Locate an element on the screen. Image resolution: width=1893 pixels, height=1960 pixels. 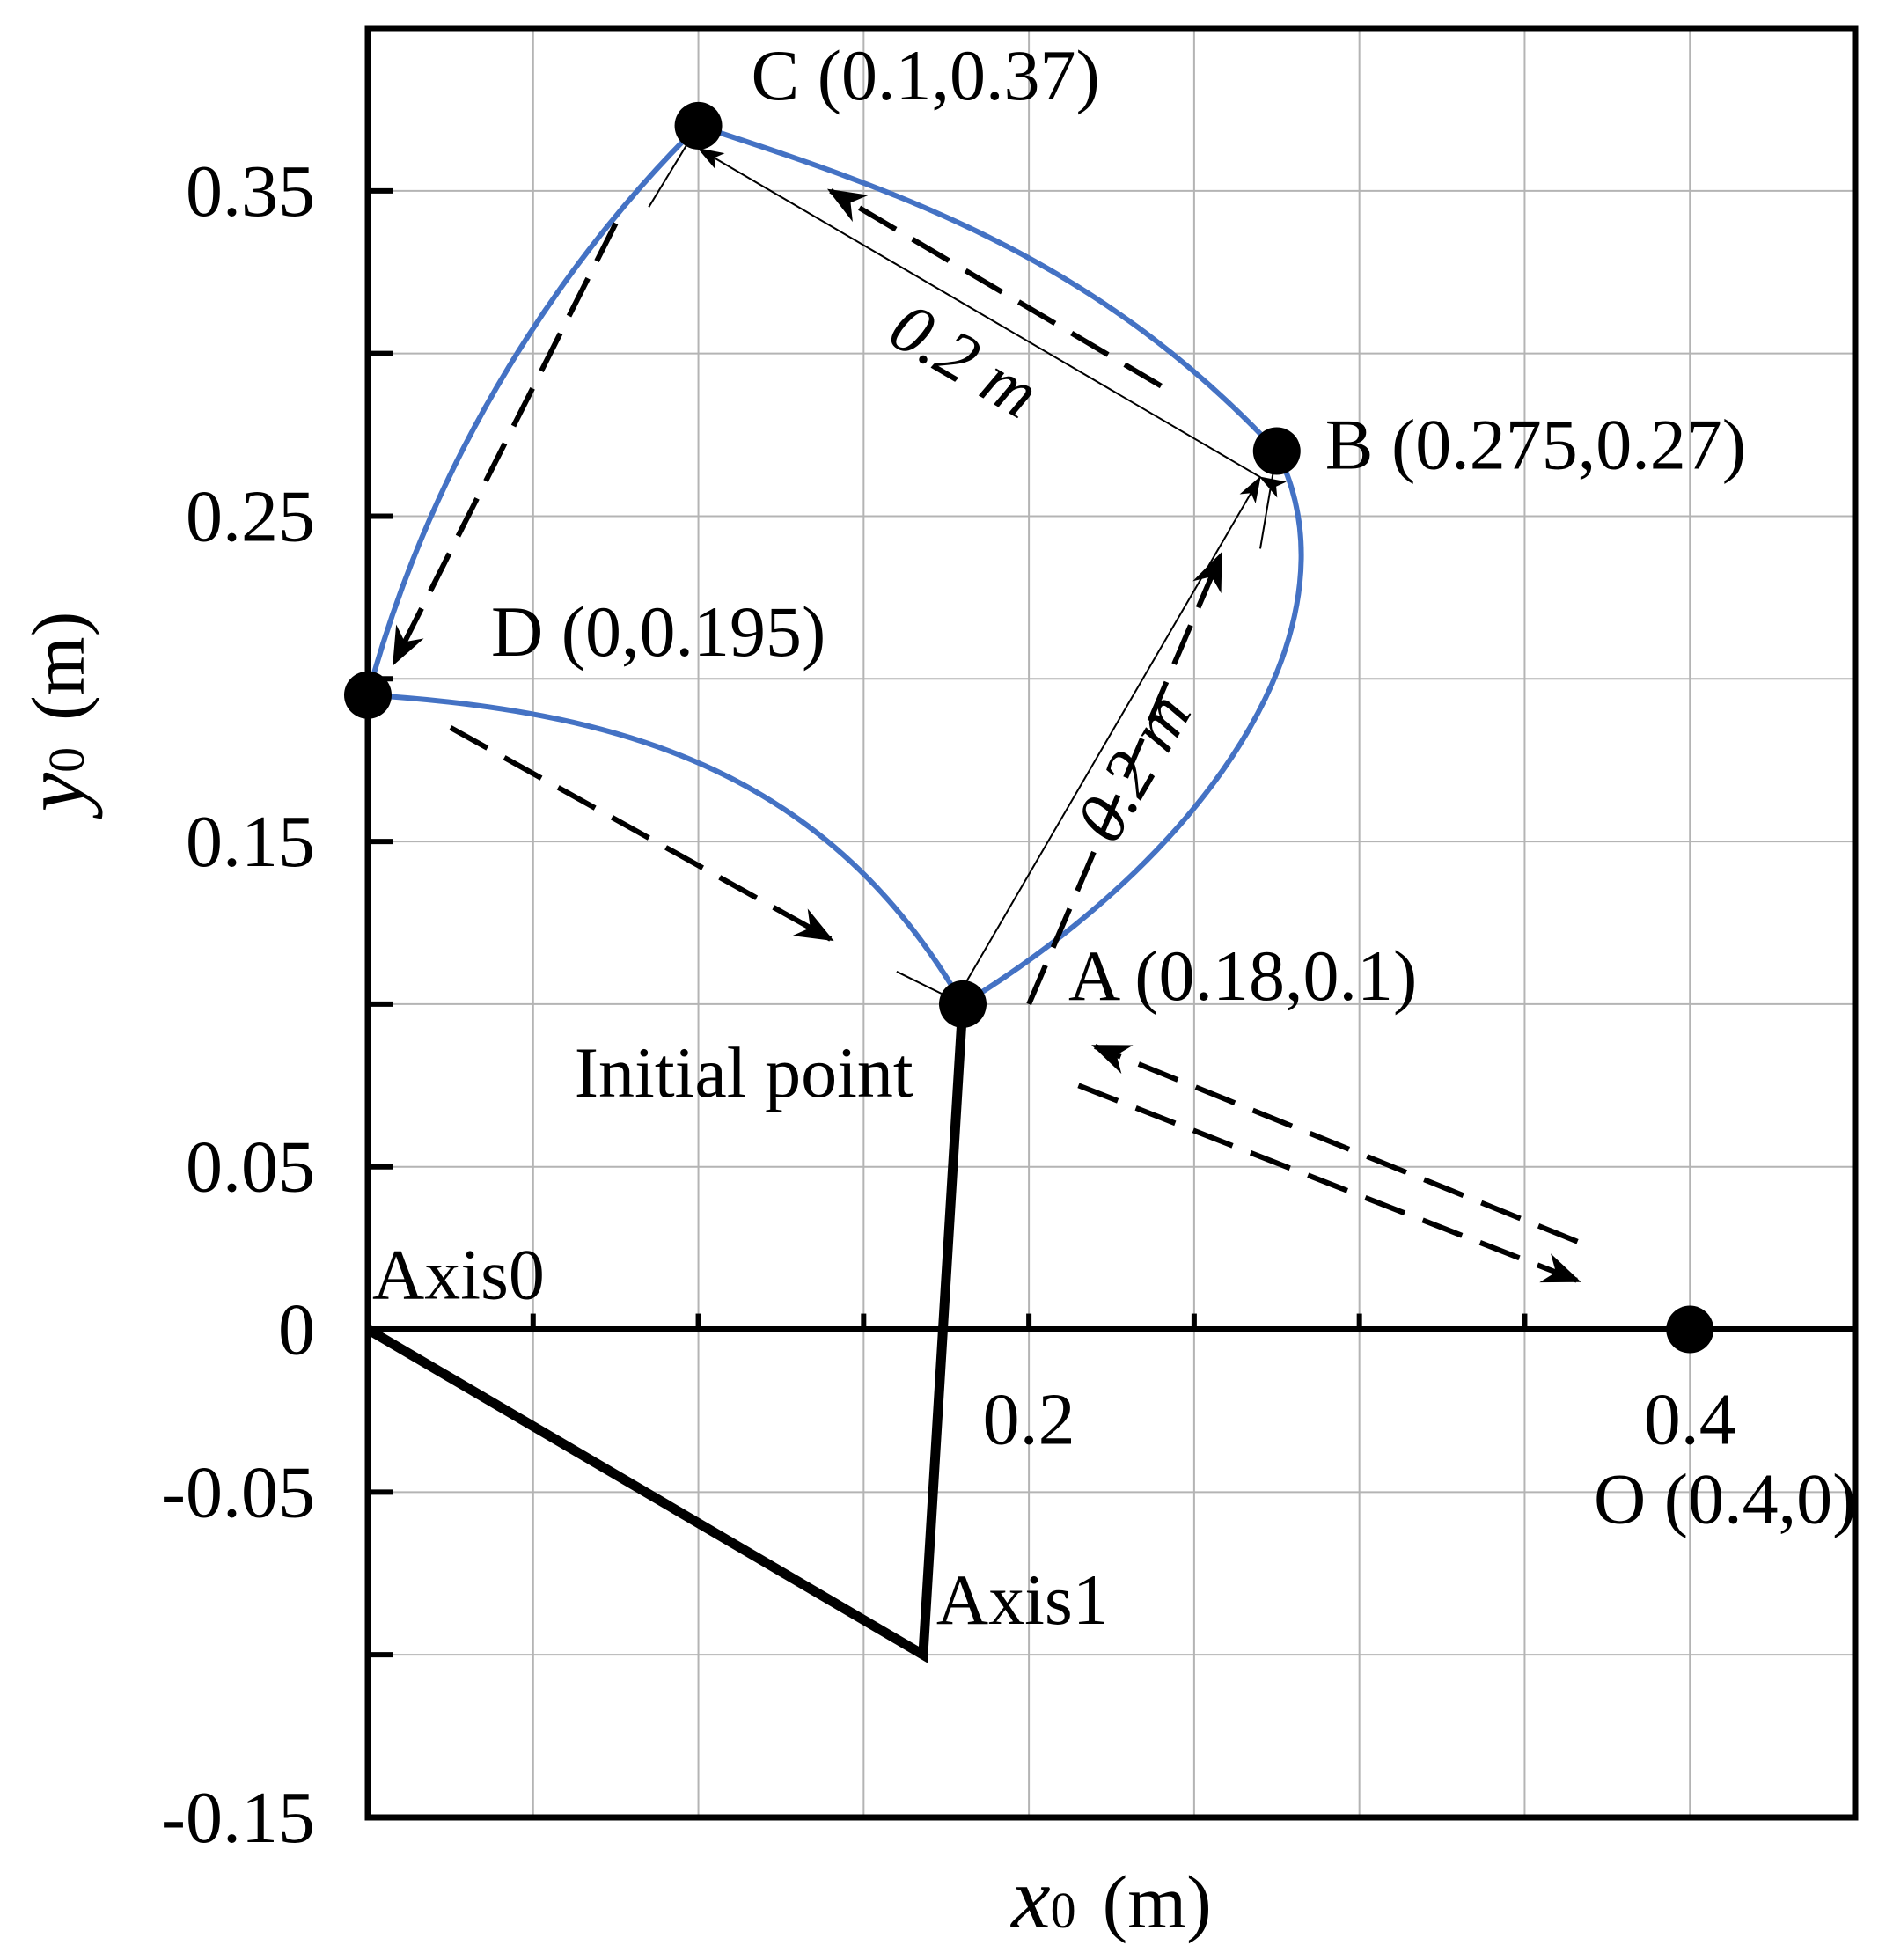
x-tick-label: 0.4 is located at coordinates (1690, 1420).